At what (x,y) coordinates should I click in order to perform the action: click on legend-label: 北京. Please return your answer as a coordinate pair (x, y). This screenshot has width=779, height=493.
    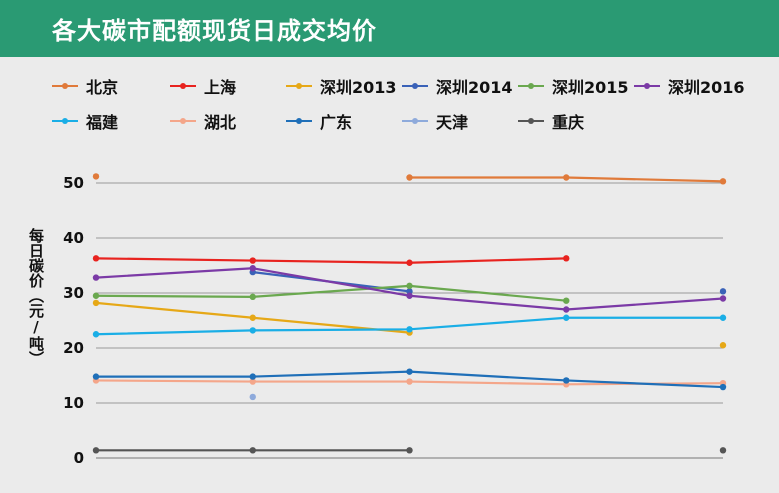
    Looking at the image, I should click on (102, 87).